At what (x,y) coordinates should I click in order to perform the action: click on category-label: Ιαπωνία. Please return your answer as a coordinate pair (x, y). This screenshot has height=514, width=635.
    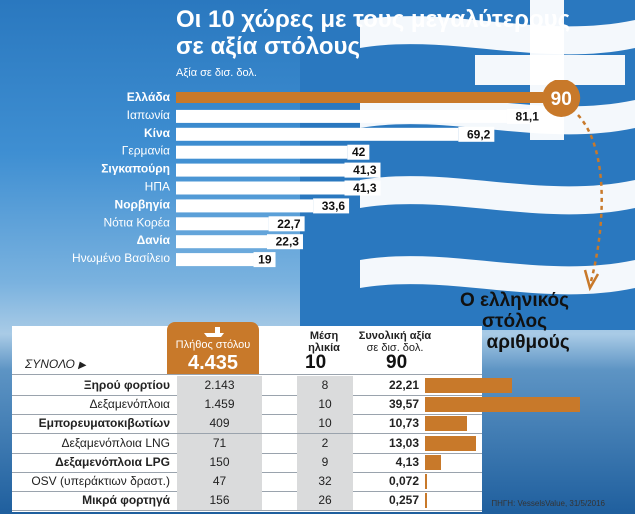
    Looking at the image, I should click on (148, 115).